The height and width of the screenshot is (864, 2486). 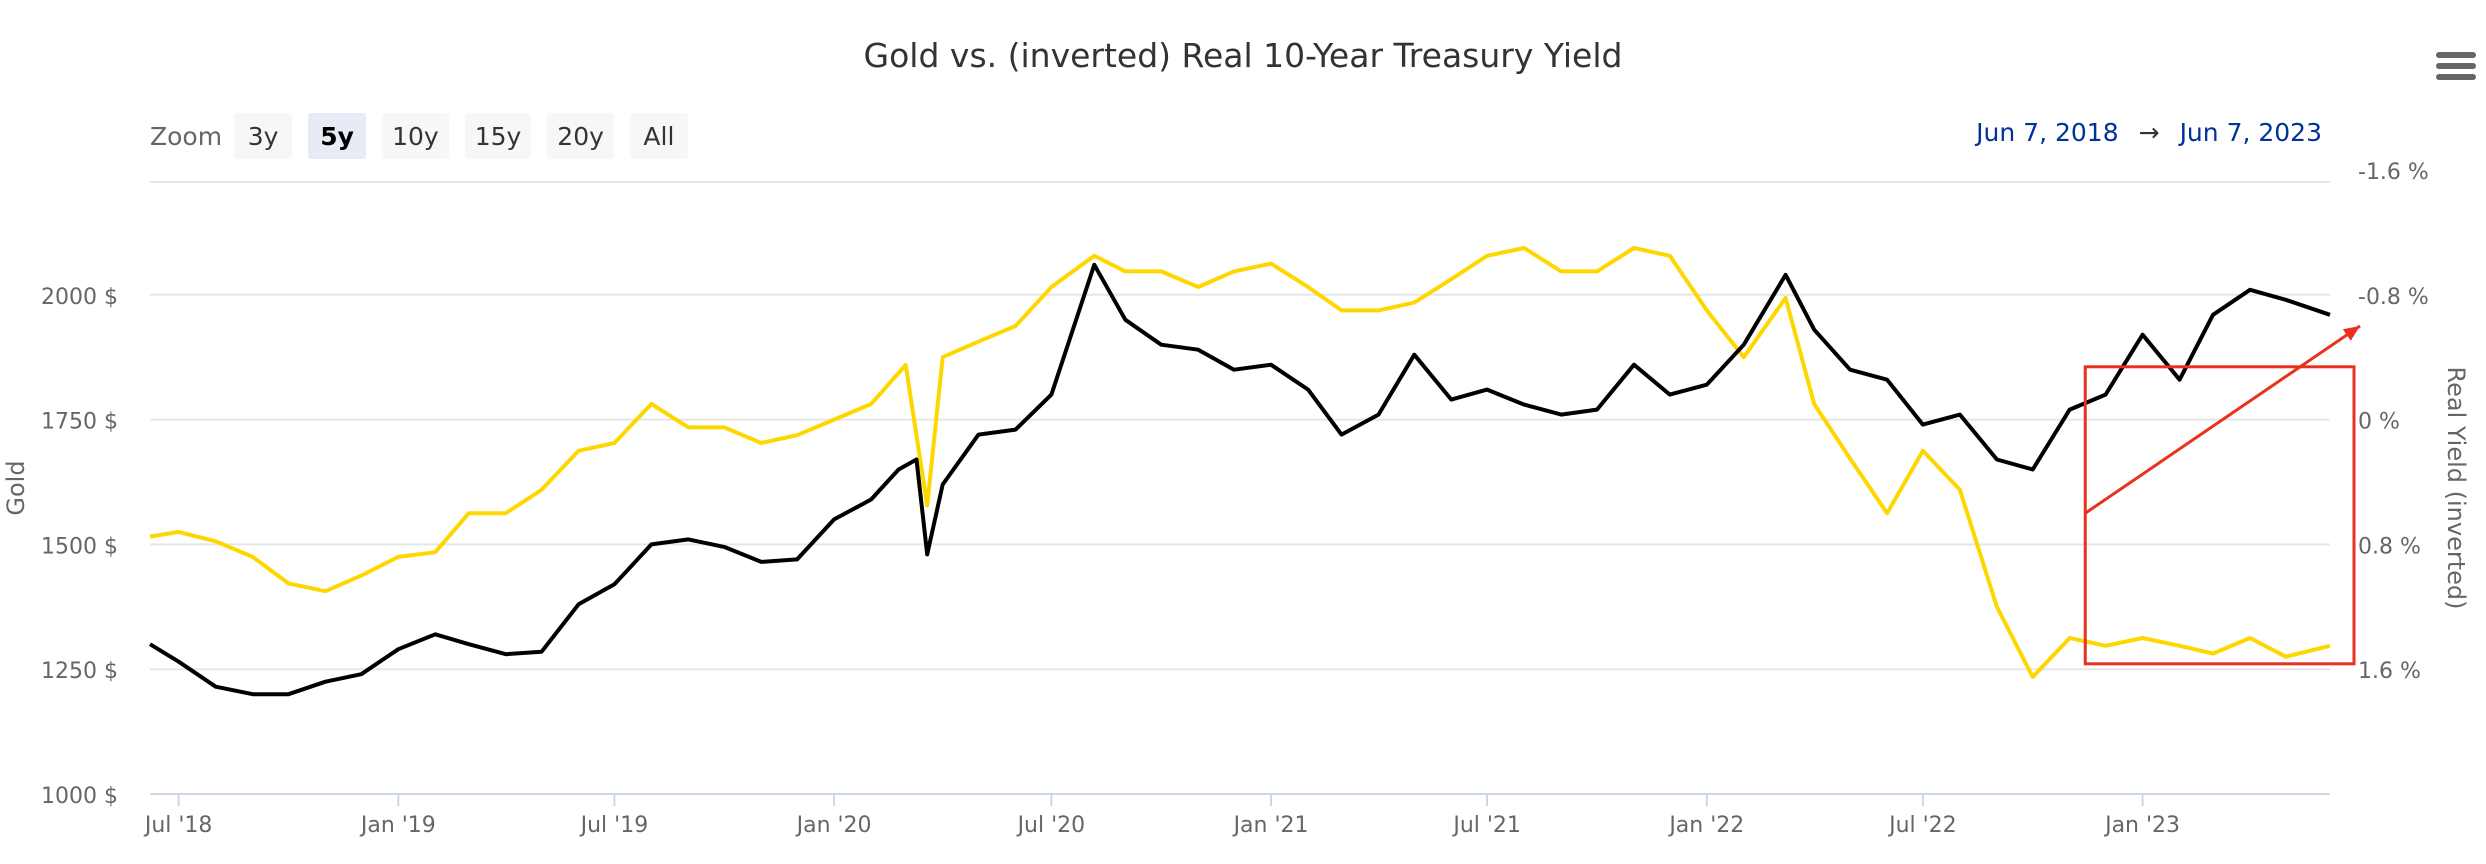 I want to click on zoom-5y-button: 5y, so click(x=337, y=136).